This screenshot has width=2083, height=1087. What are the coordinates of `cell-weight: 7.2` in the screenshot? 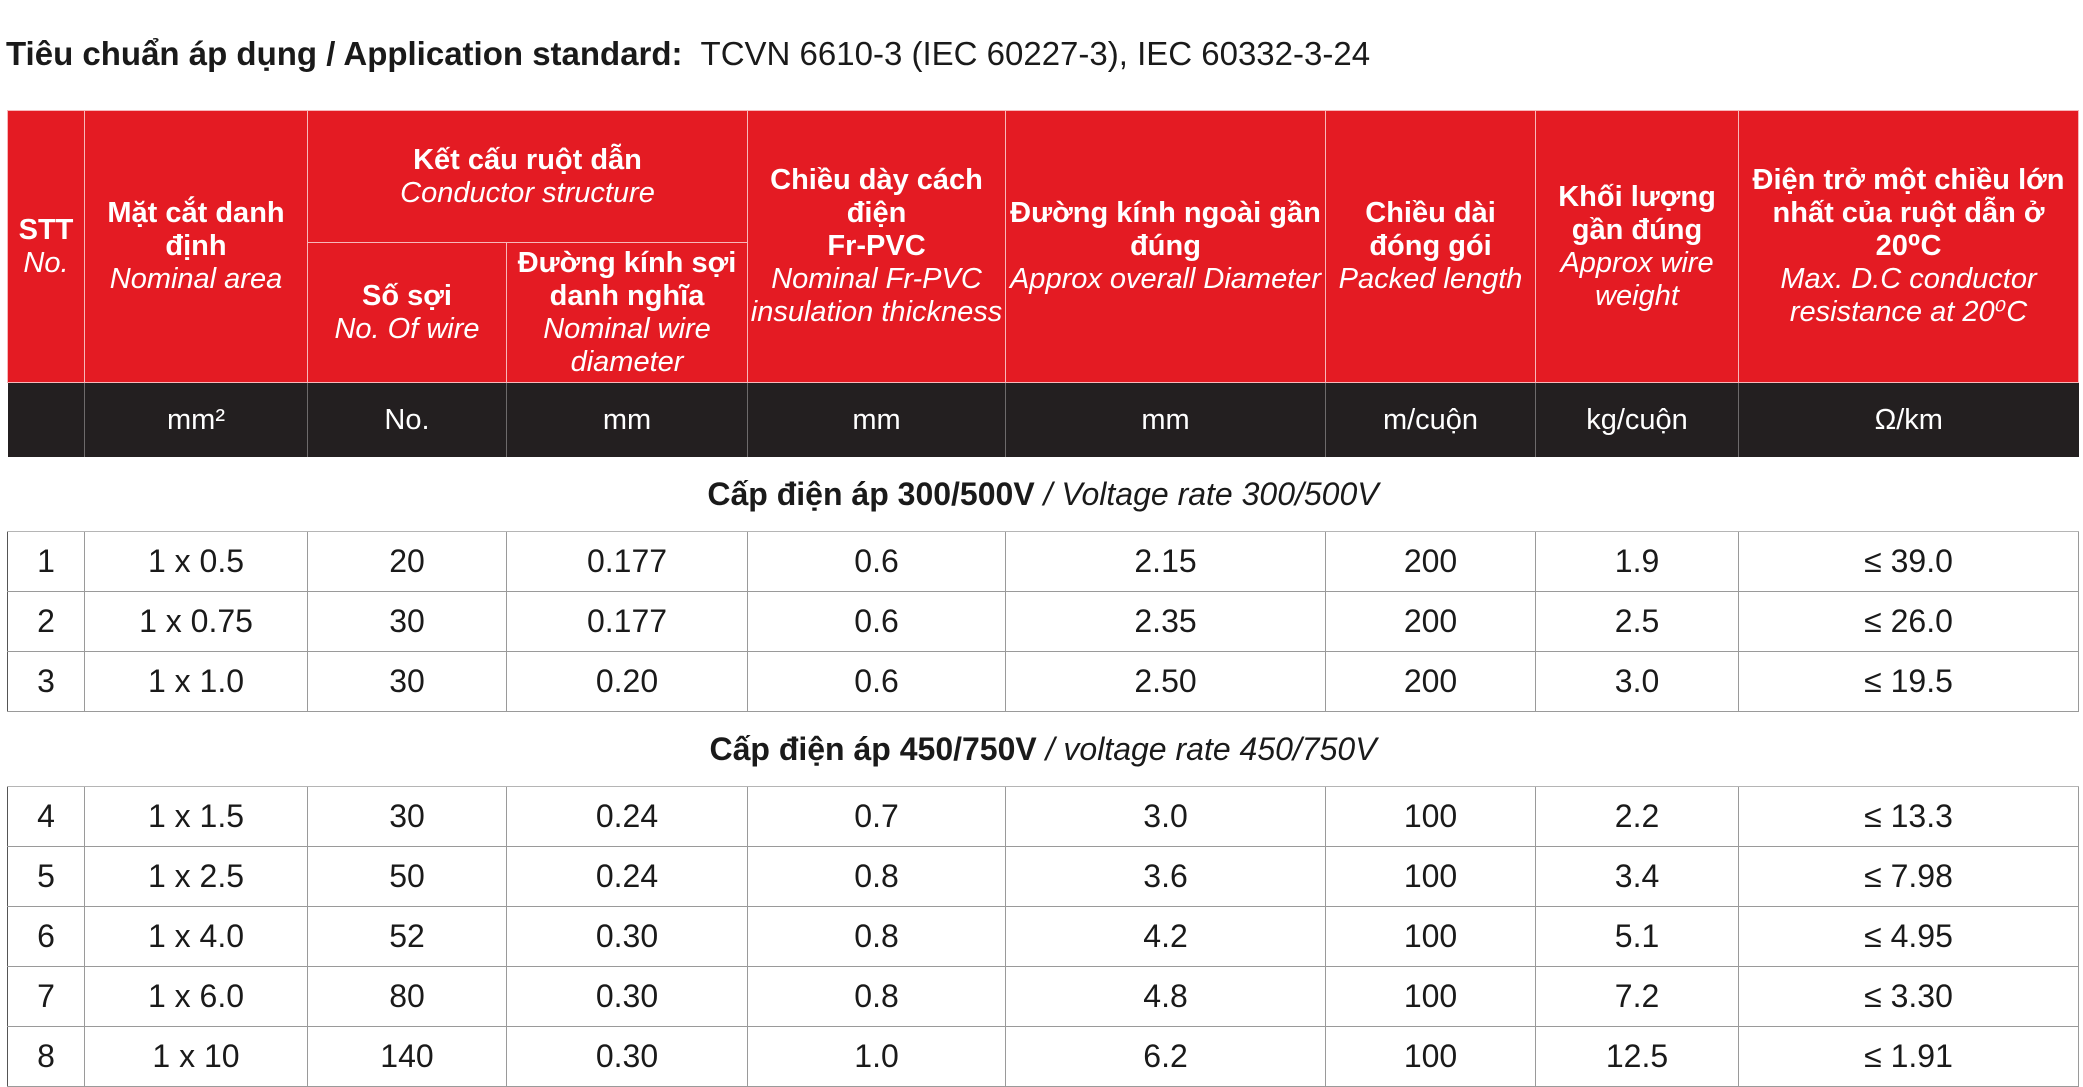 It's located at (1637, 996).